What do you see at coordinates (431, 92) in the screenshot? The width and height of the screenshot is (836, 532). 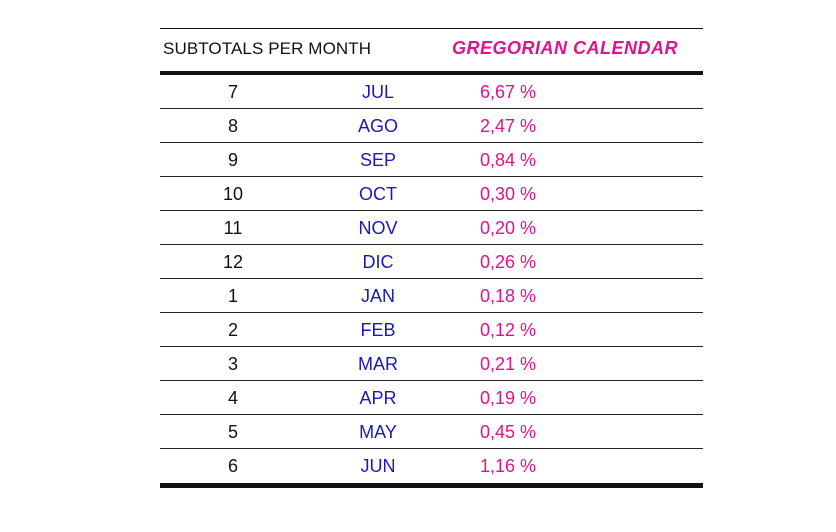 I see `table-row: 7 JUL 6,67 %` at bounding box center [431, 92].